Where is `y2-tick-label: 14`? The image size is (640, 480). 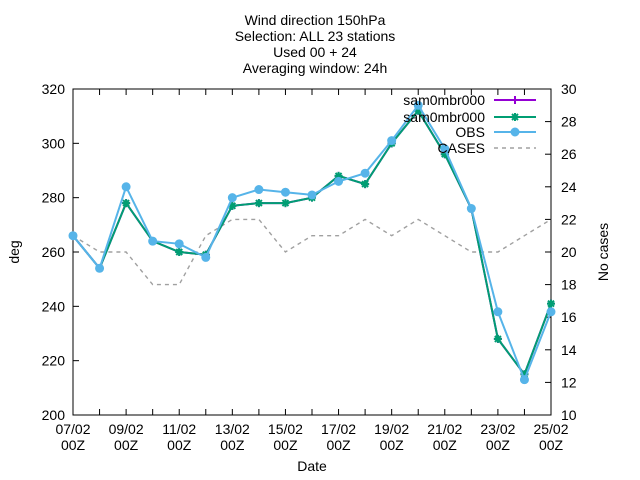 y2-tick-label: 14 is located at coordinates (569, 350).